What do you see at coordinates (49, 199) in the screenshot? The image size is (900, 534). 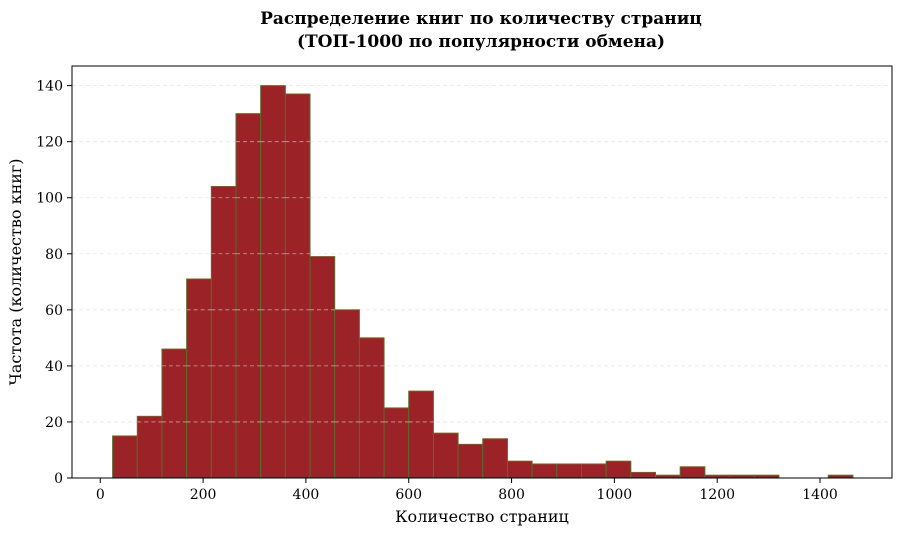 I see `y-tick-label: 100` at bounding box center [49, 199].